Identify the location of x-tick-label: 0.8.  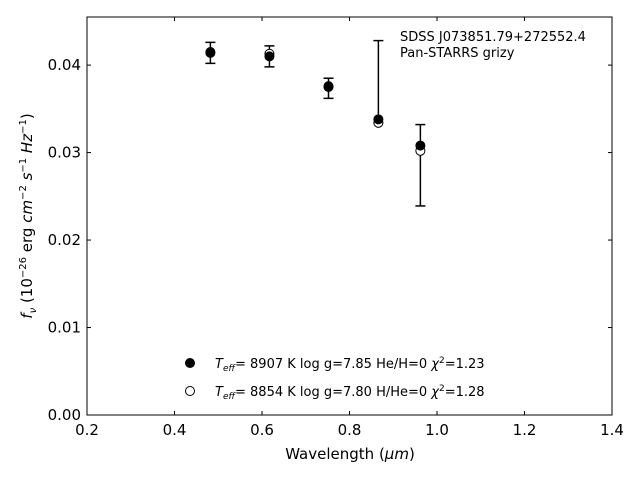
(350, 430).